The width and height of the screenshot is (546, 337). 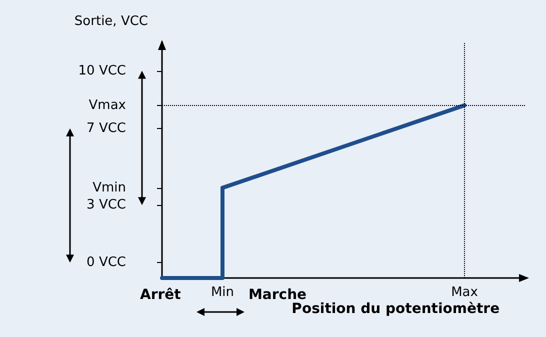 What do you see at coordinates (102, 70) in the screenshot?
I see `y-tick-label: 10 VCC` at bounding box center [102, 70].